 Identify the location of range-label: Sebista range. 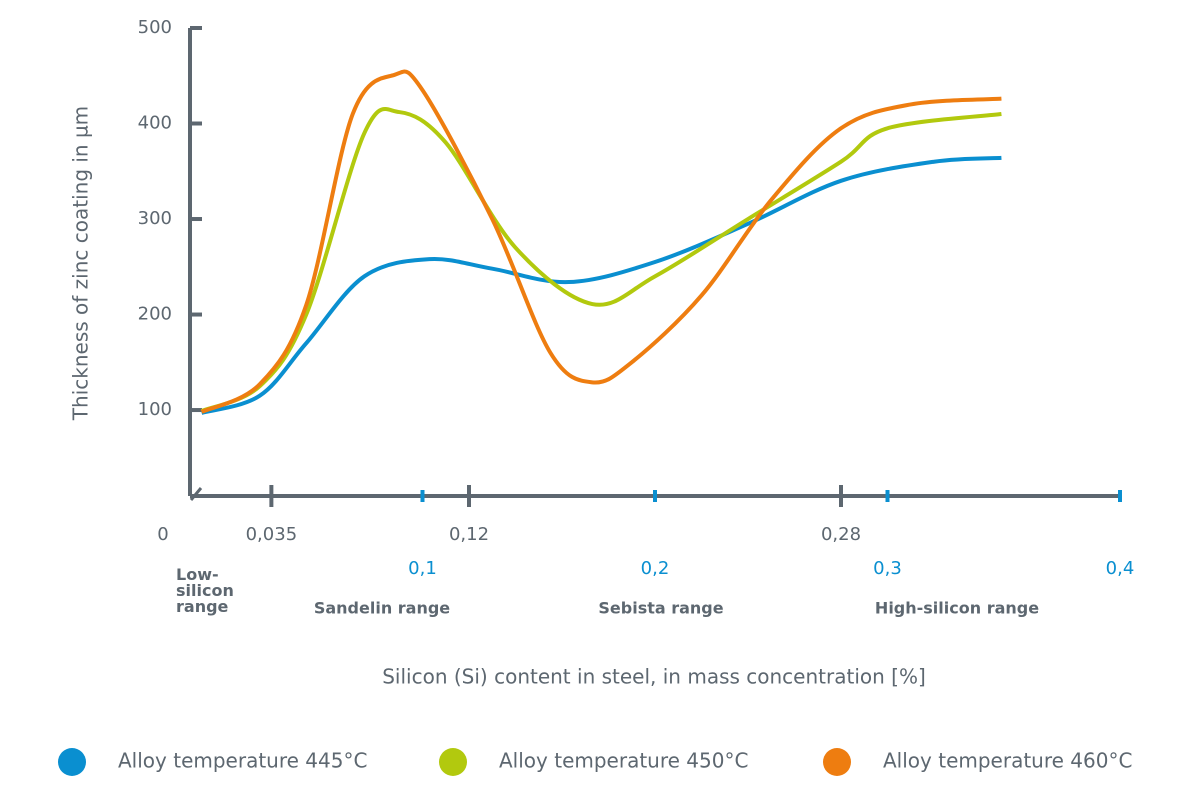
(660, 608).